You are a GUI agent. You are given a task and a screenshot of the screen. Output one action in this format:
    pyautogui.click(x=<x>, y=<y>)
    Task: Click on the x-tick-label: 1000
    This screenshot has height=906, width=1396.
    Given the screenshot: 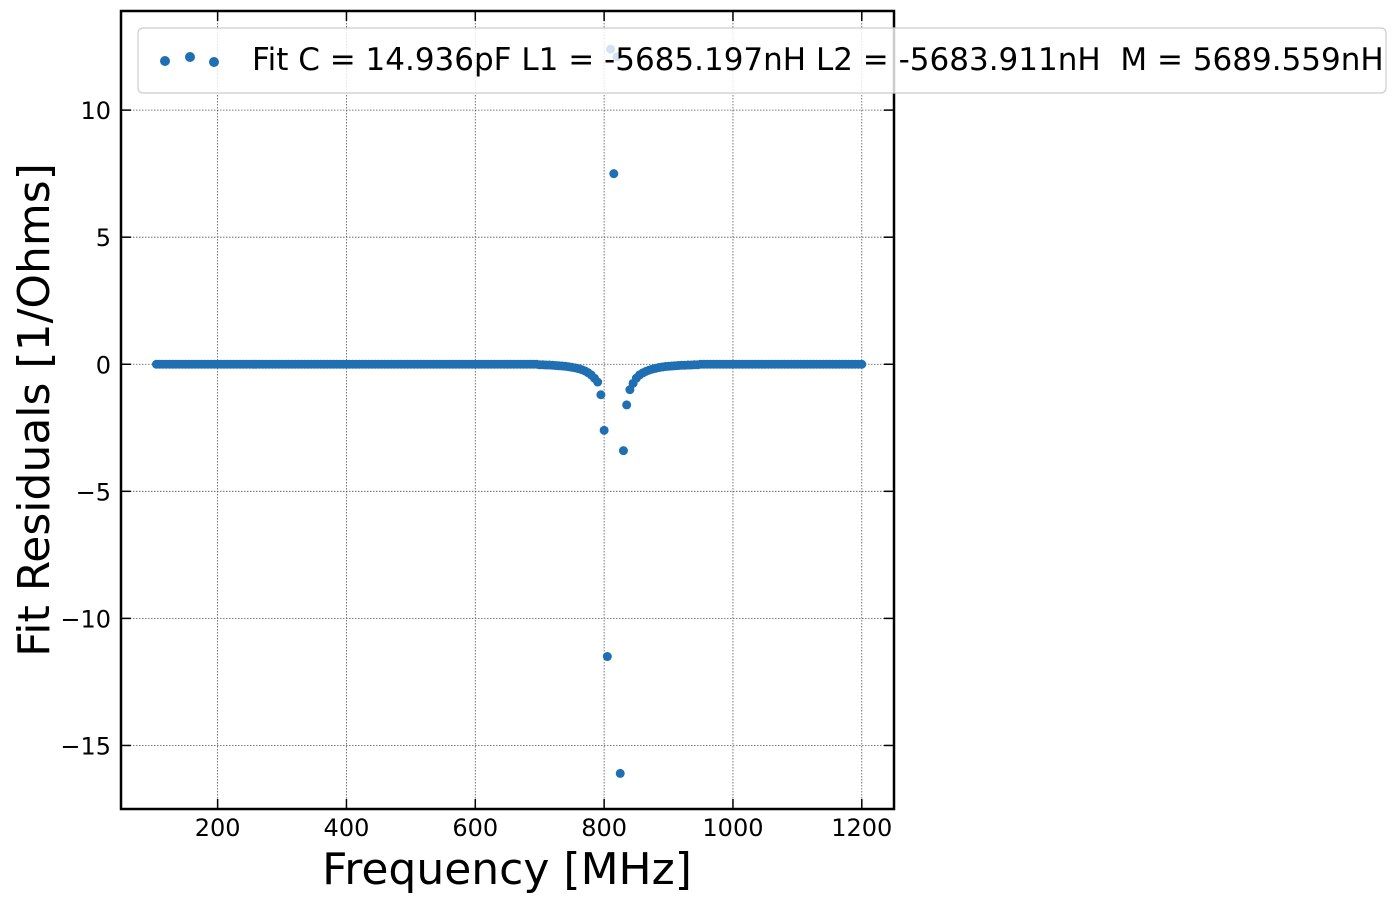 What is the action you would take?
    pyautogui.click(x=732, y=828)
    